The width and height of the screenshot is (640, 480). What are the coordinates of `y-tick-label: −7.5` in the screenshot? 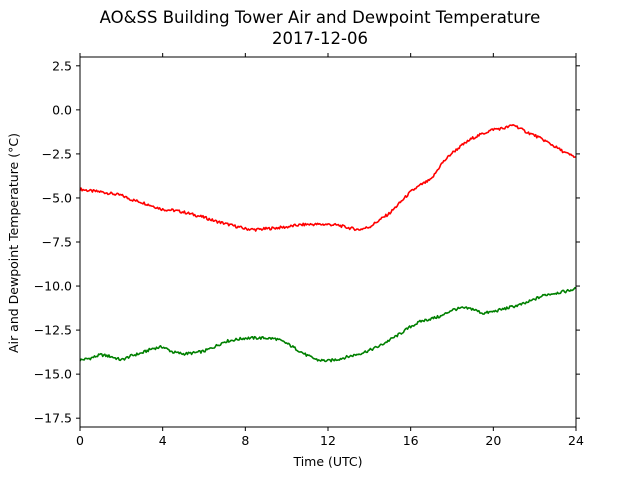 It's located at (57, 242).